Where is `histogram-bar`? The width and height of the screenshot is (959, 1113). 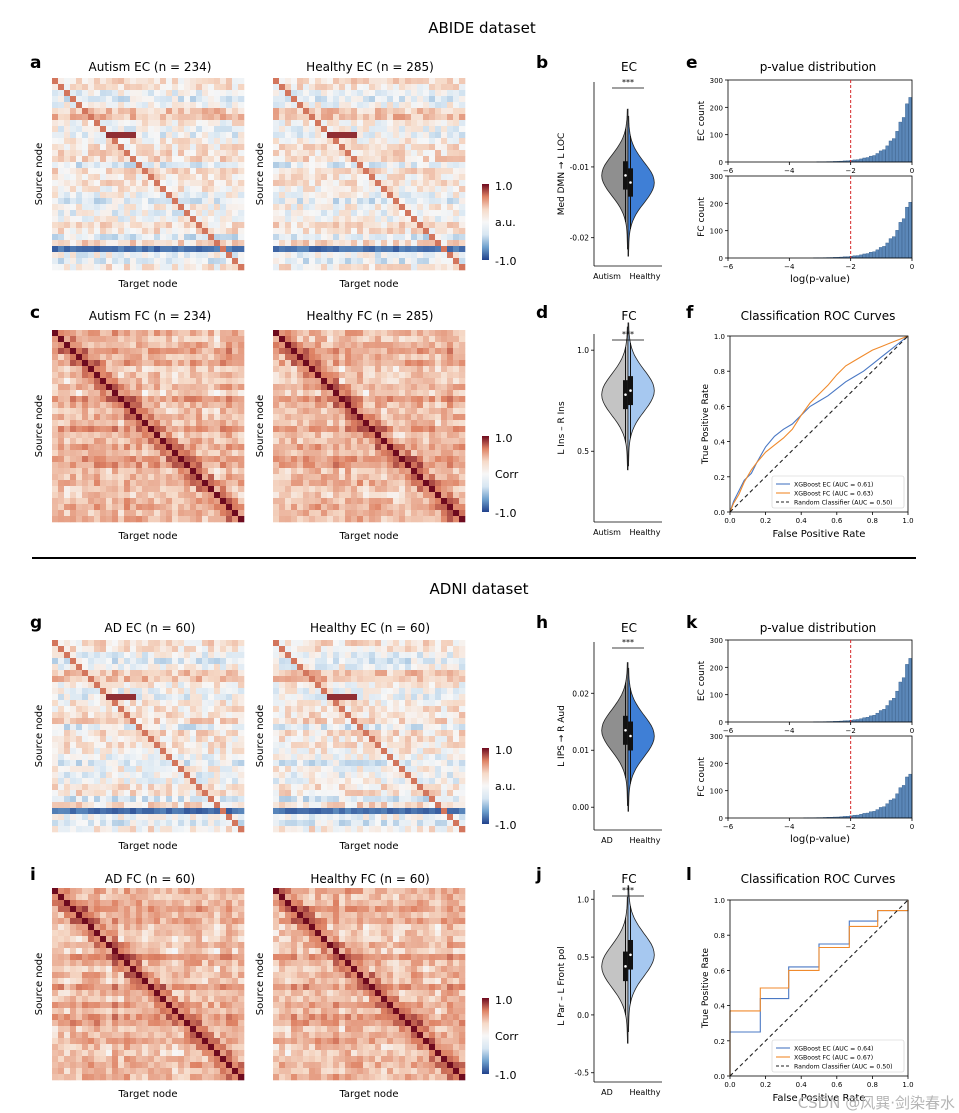
histogram-bar is located at coordinates (864, 256).